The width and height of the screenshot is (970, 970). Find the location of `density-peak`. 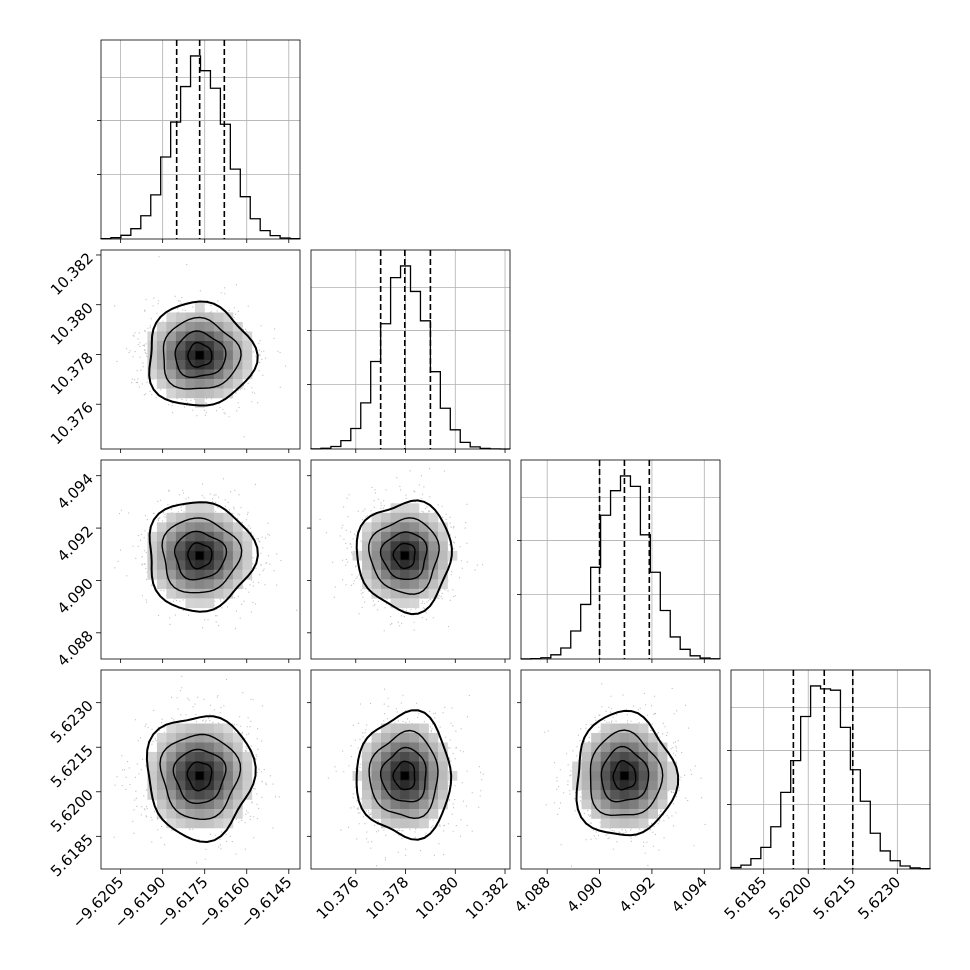

density-peak is located at coordinates (404, 775).